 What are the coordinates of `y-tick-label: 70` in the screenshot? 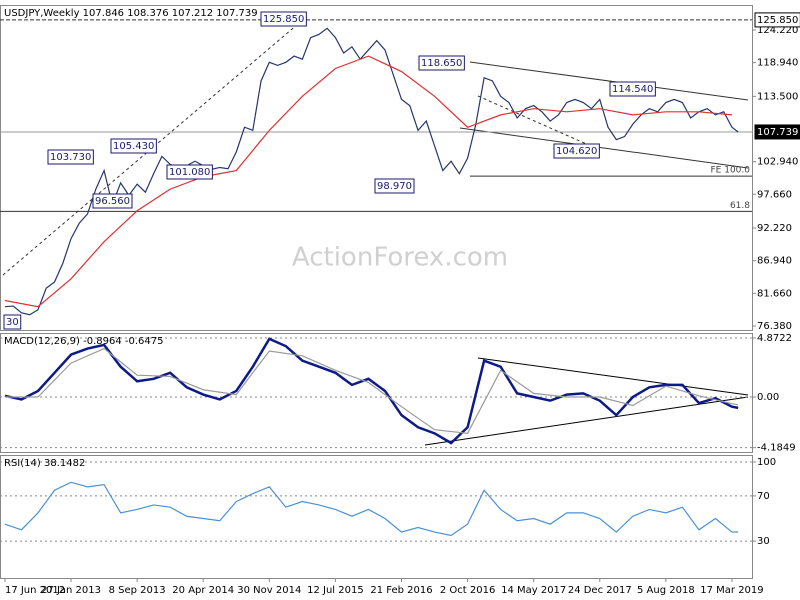 It's located at (763, 496).